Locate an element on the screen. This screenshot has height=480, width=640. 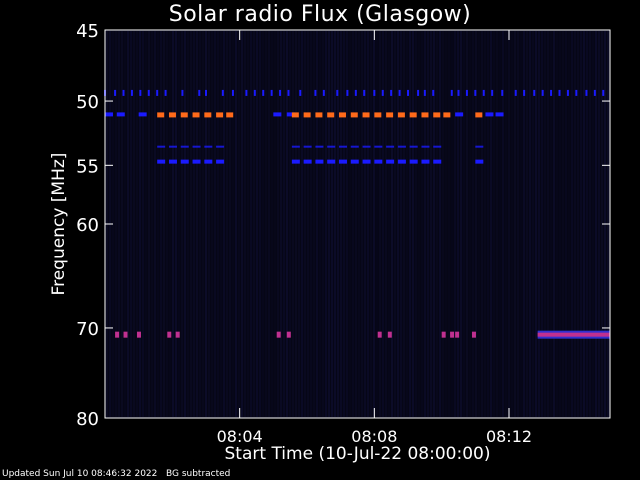
bg-subtracted-note: BG subtracted is located at coordinates (198, 474).